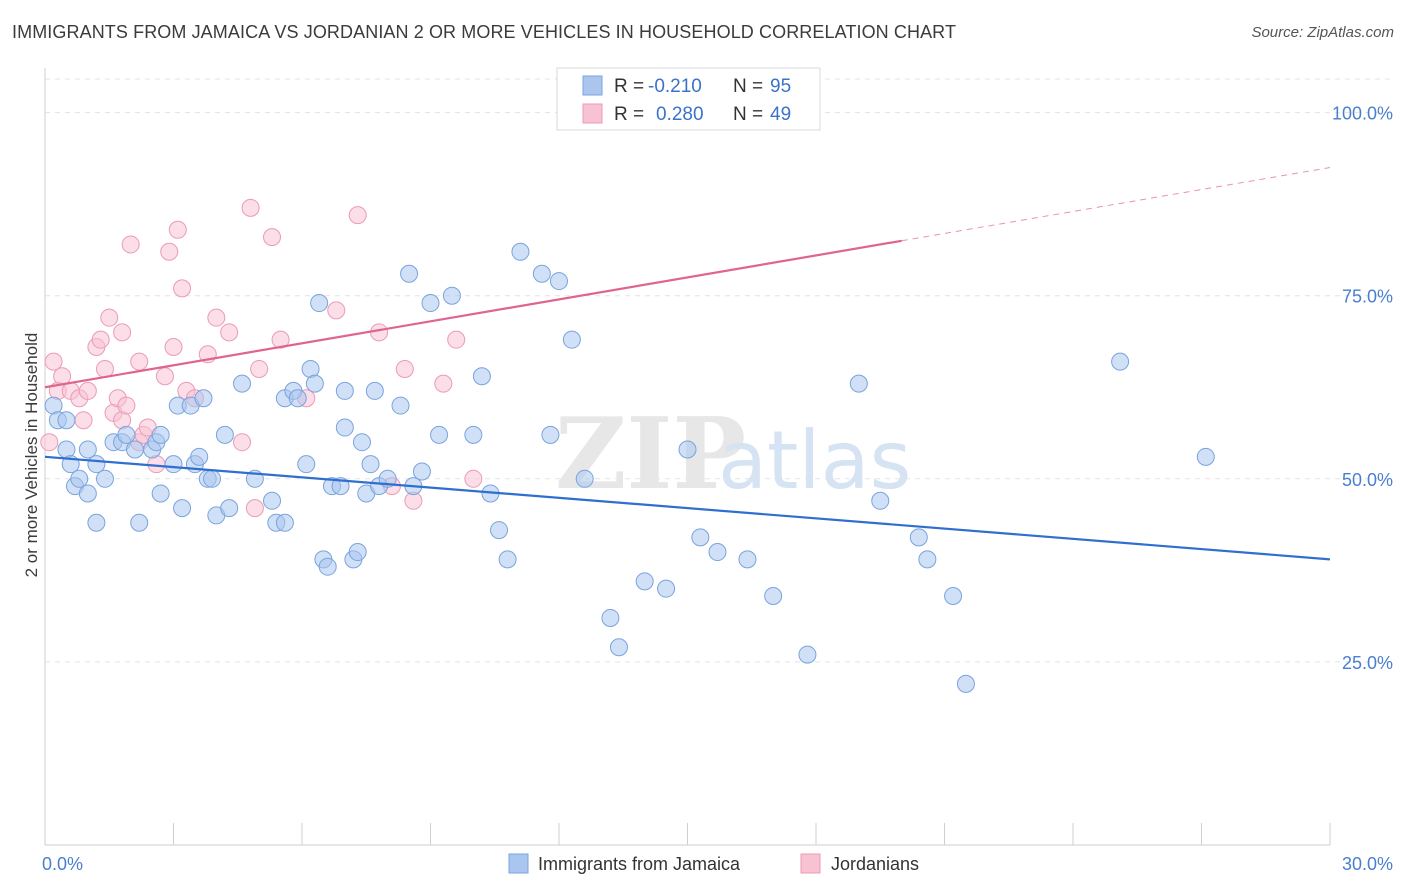  What do you see at coordinates (1367, 663) in the screenshot?
I see `y-tick-label: 25.0%` at bounding box center [1367, 663].